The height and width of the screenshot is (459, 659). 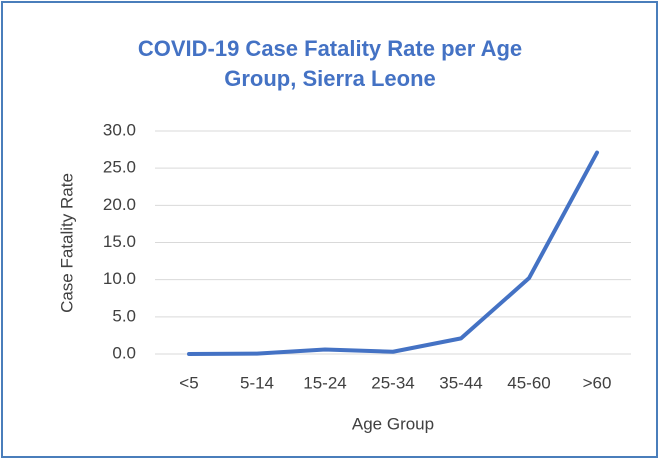 What do you see at coordinates (257, 382) in the screenshot?
I see `x-tick-label: 5-14` at bounding box center [257, 382].